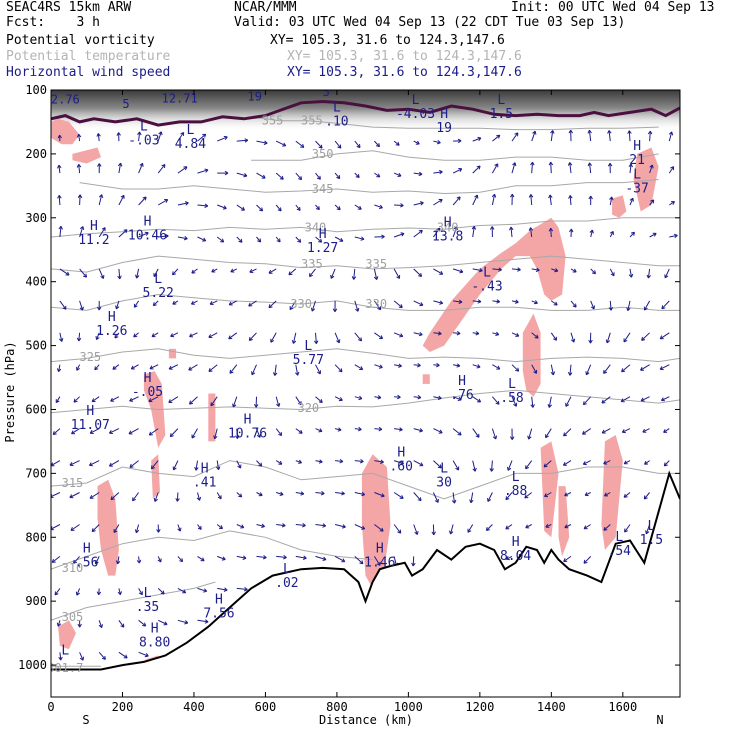 Image resolution: width=740 pixels, height=740 pixels. What do you see at coordinates (637, 160) in the screenshot?
I see `hl-value: 21` at bounding box center [637, 160].